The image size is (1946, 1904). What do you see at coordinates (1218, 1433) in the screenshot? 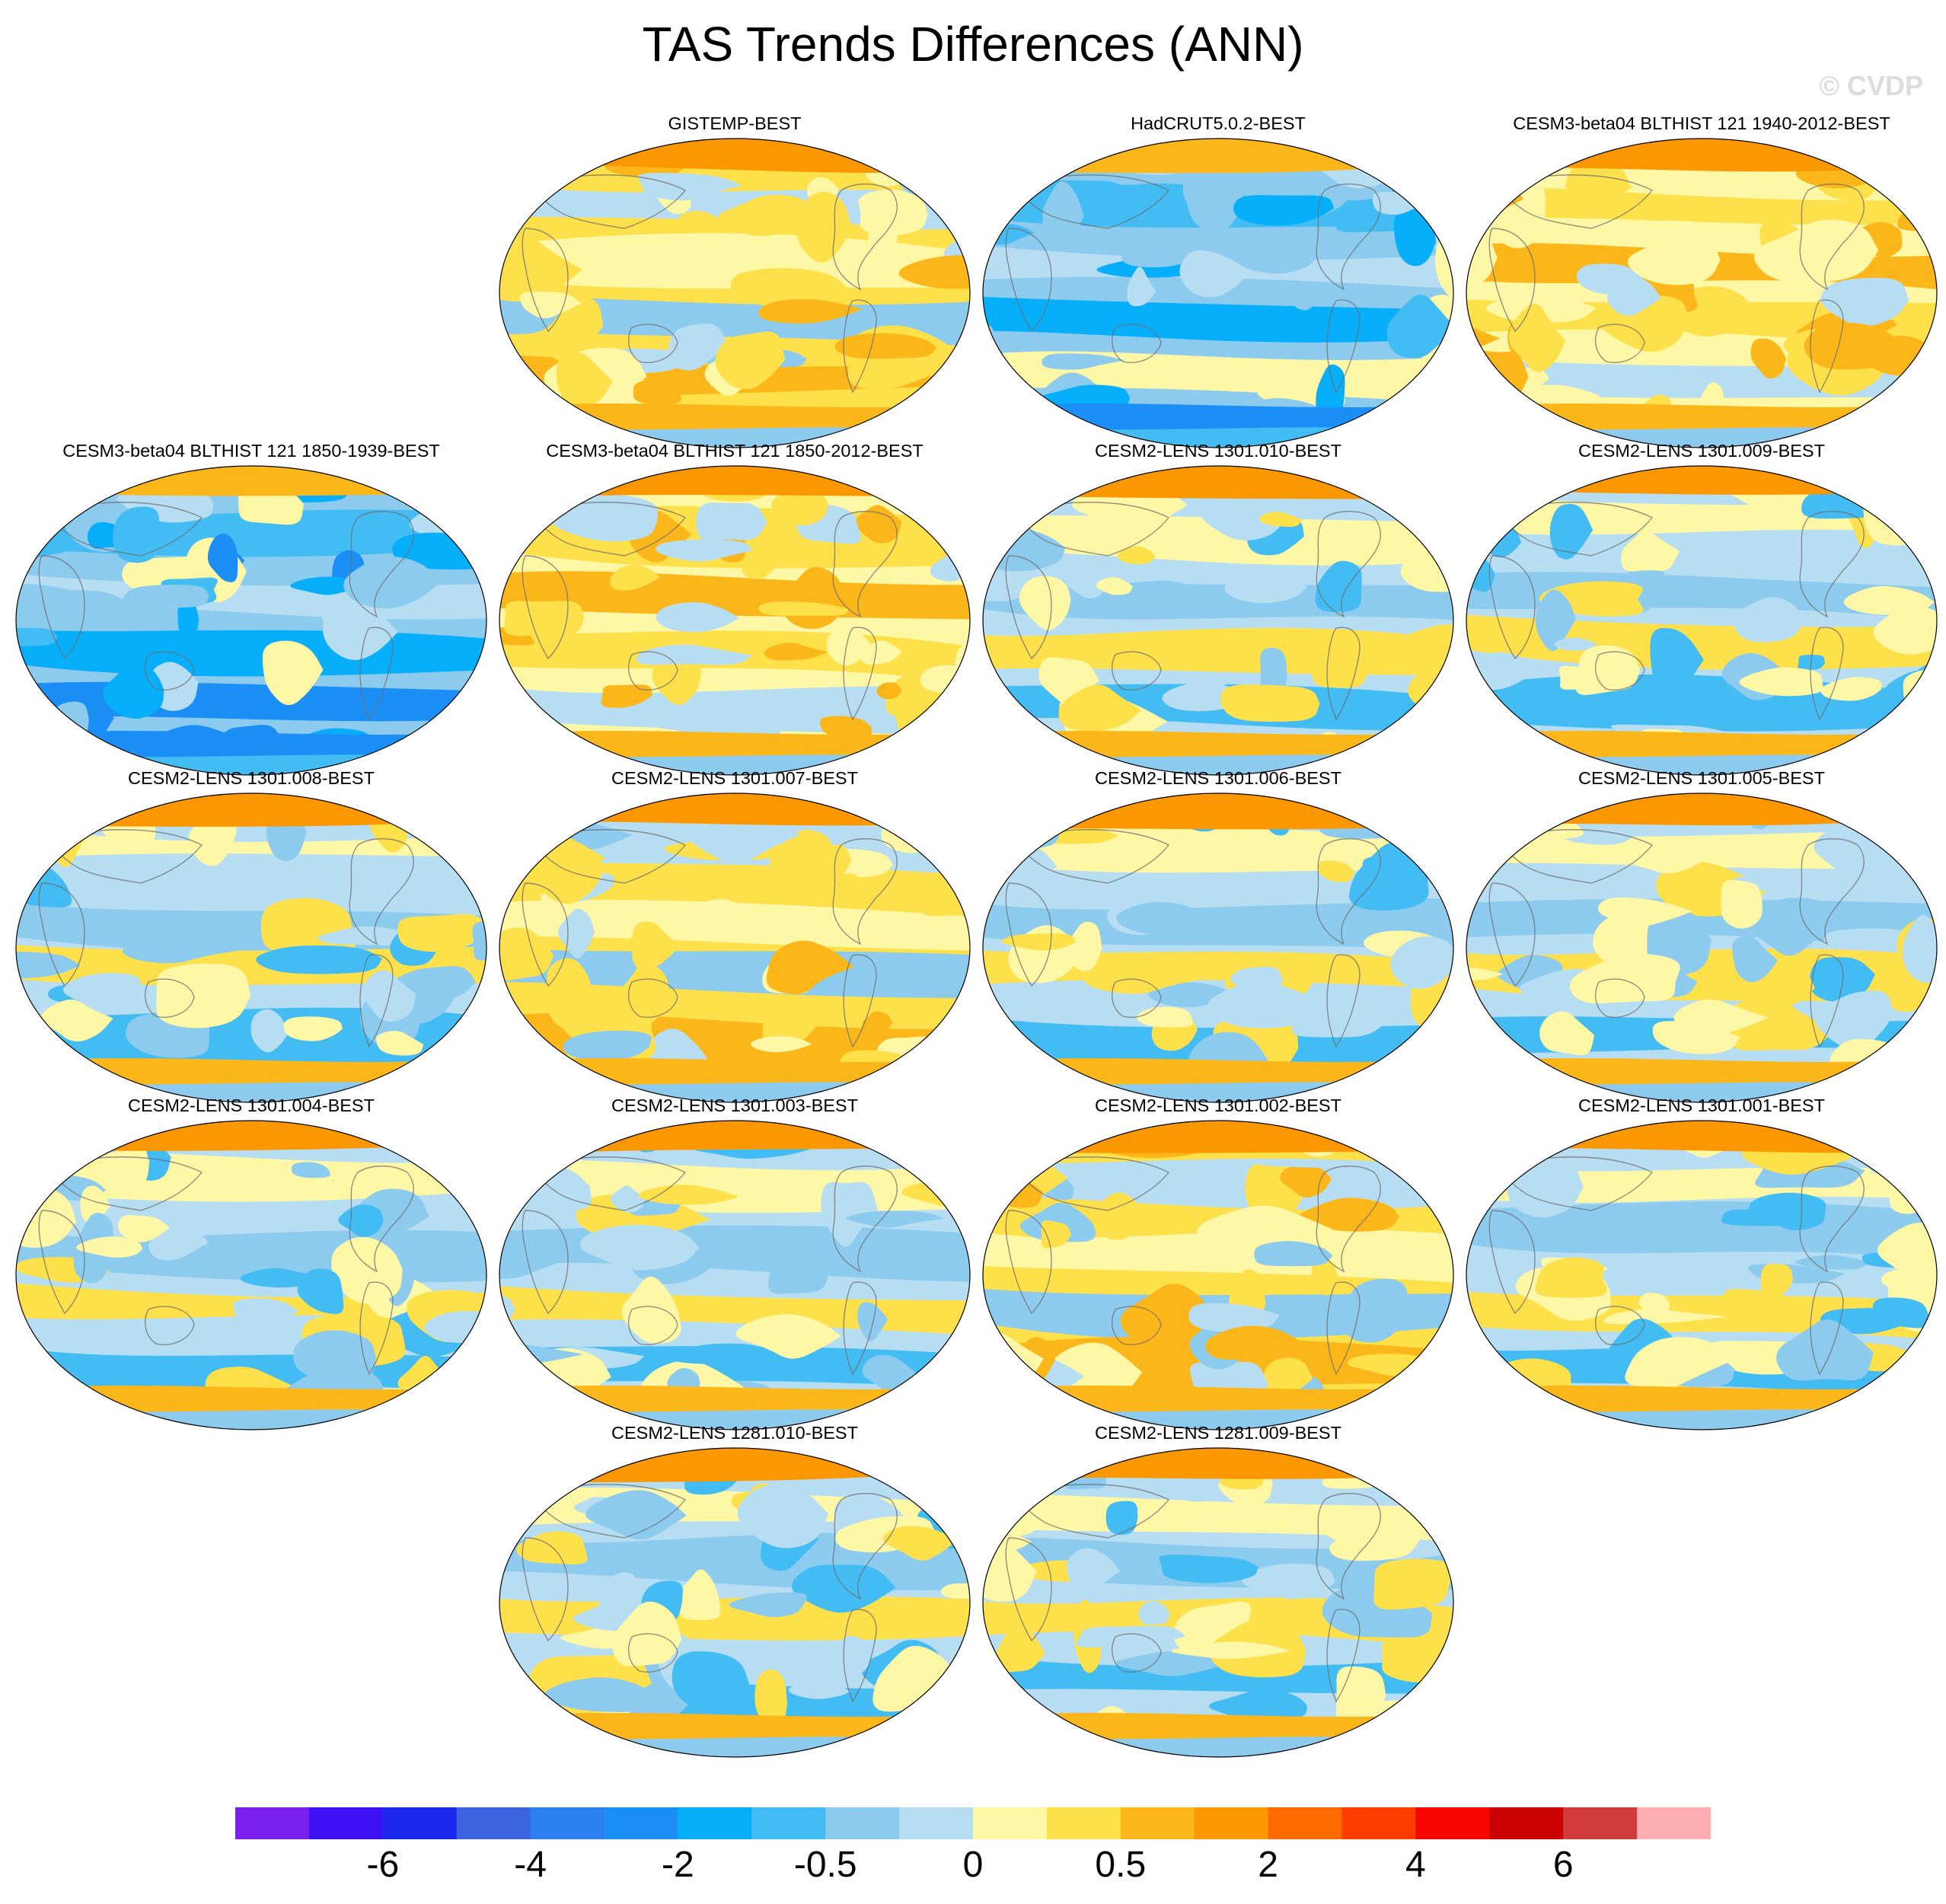
I see `map-panel-title: CESM2-LENS 1281.009-BEST` at bounding box center [1218, 1433].